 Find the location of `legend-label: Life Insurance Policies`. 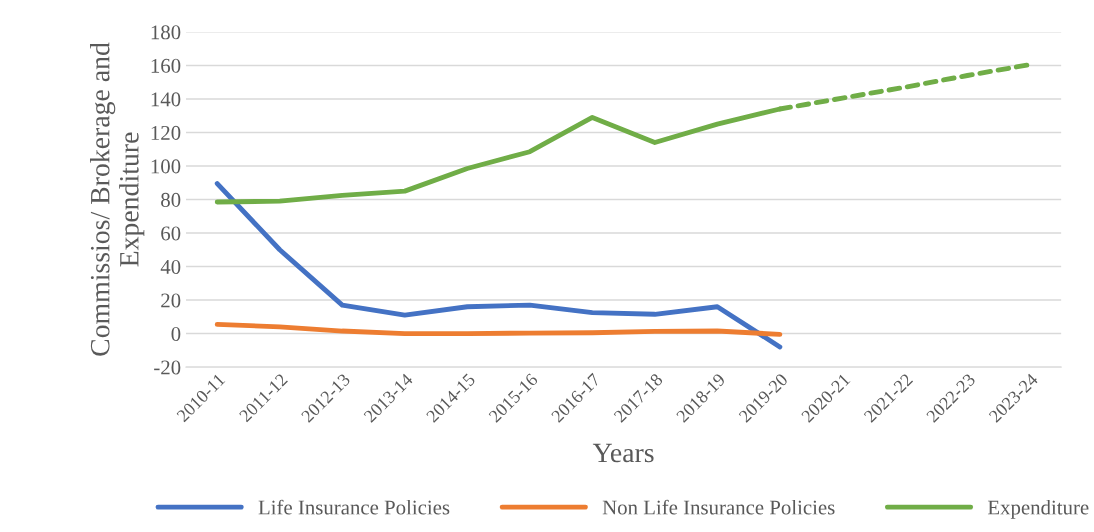

legend-label: Life Insurance Policies is located at coordinates (354, 507).